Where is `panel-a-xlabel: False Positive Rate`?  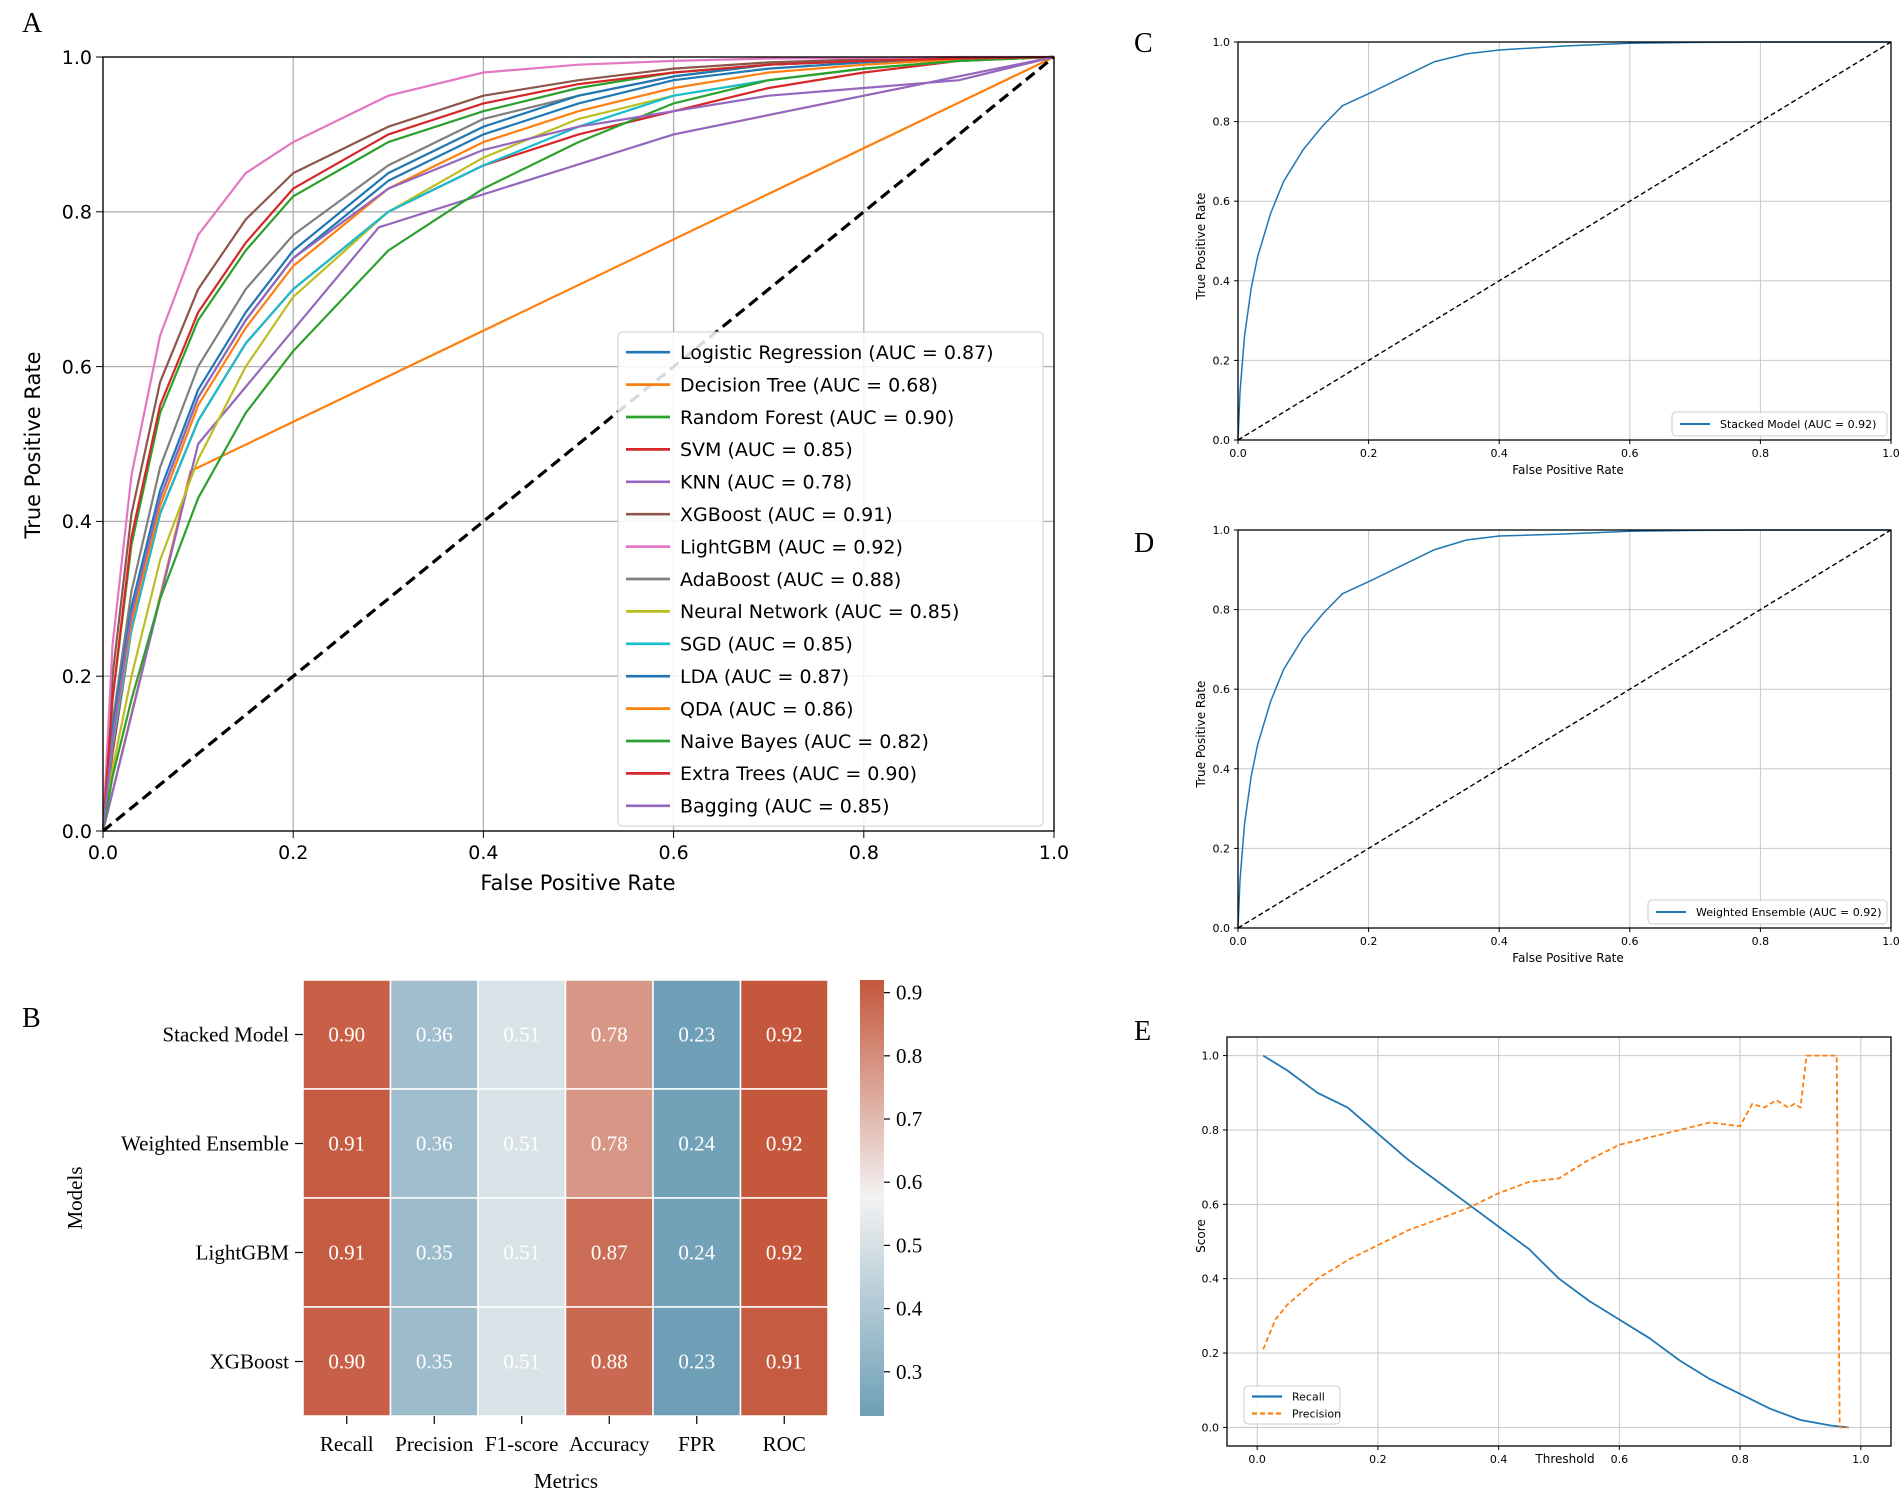
panel-a-xlabel: False Positive Rate is located at coordinates (577, 883).